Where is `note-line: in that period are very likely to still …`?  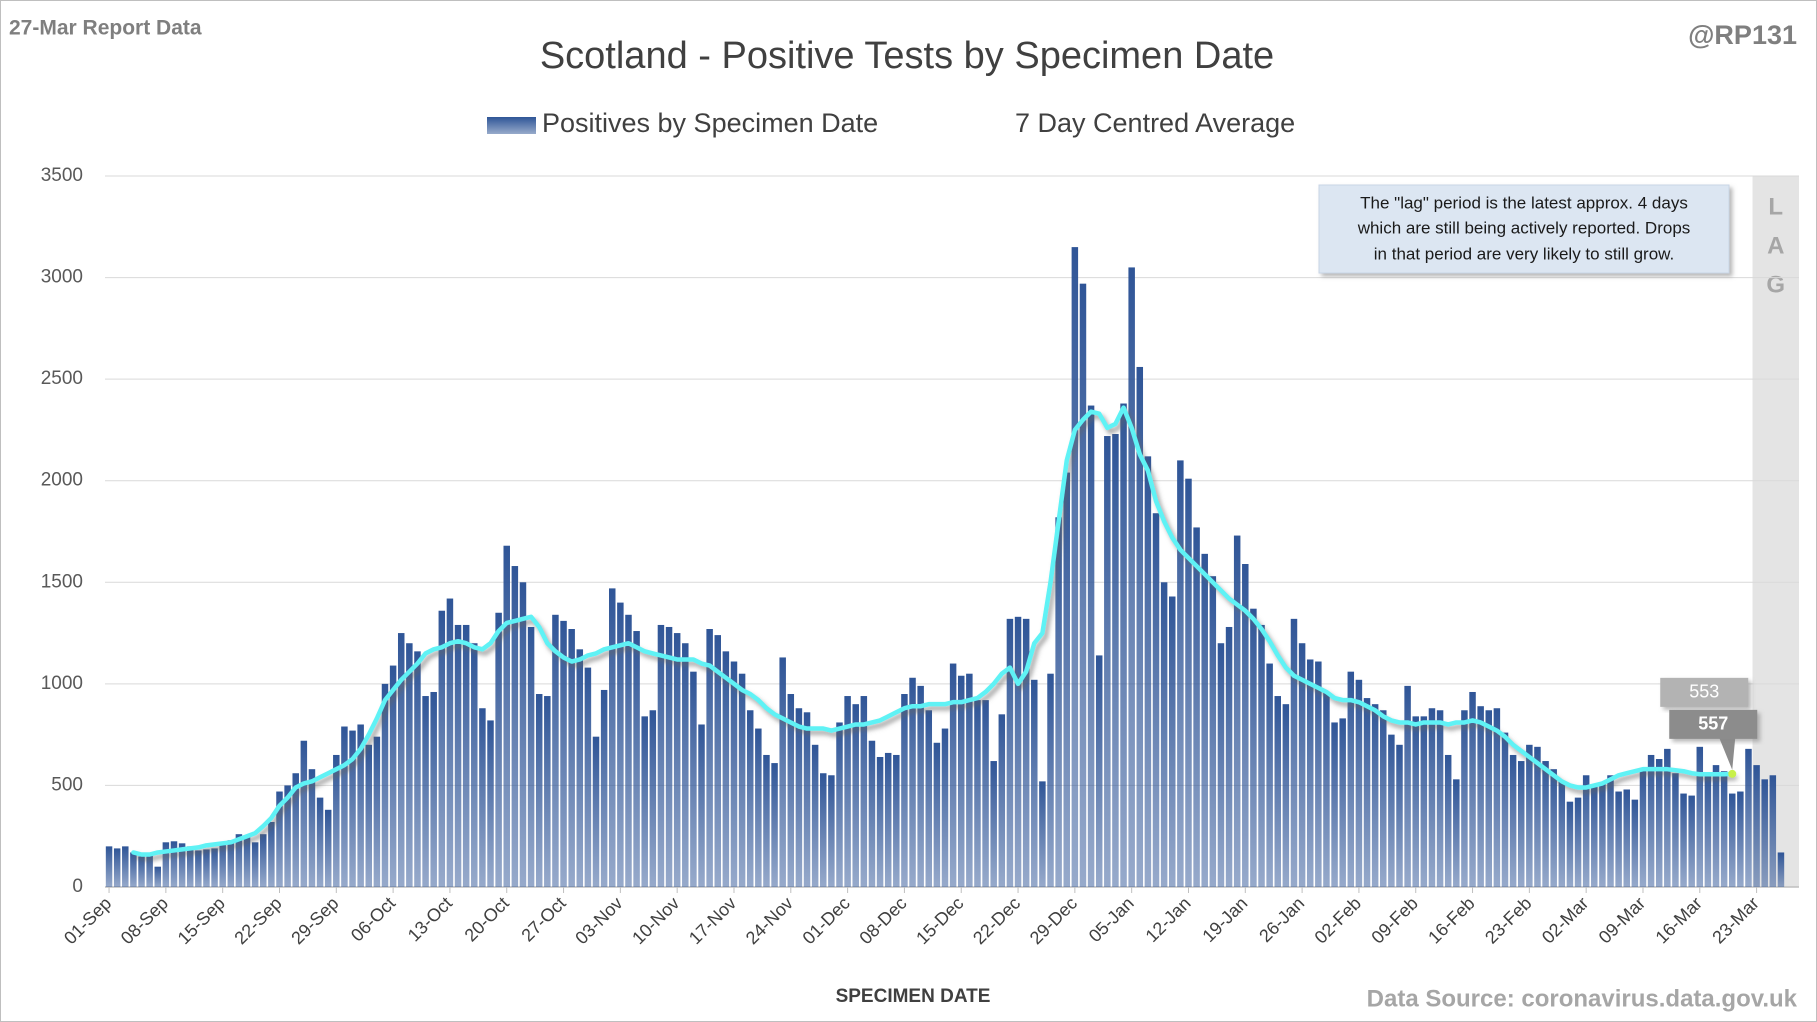
note-line: in that period are very likely to still … is located at coordinates (1524, 253).